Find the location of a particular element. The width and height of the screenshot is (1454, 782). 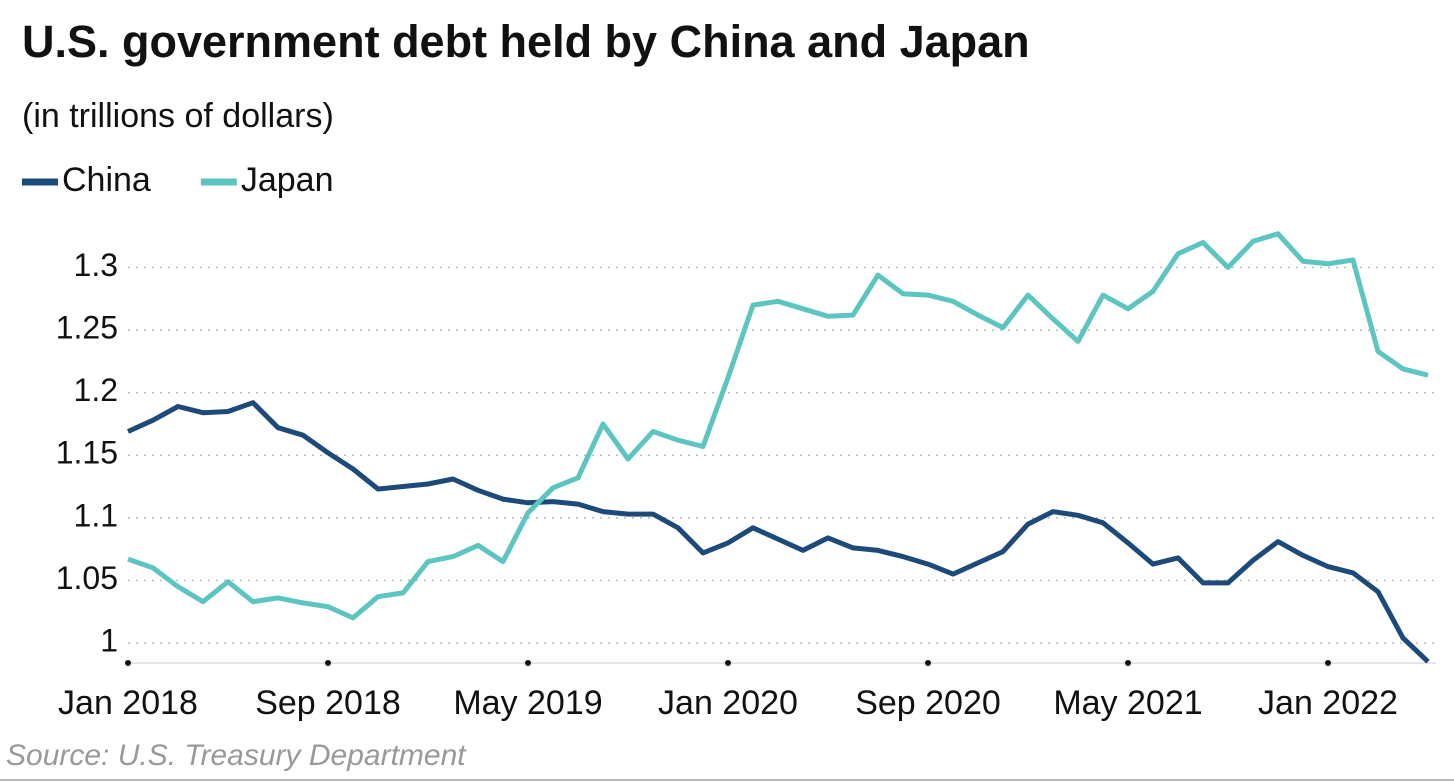

source: Source: U.S. Treasury Department is located at coordinates (236, 755).